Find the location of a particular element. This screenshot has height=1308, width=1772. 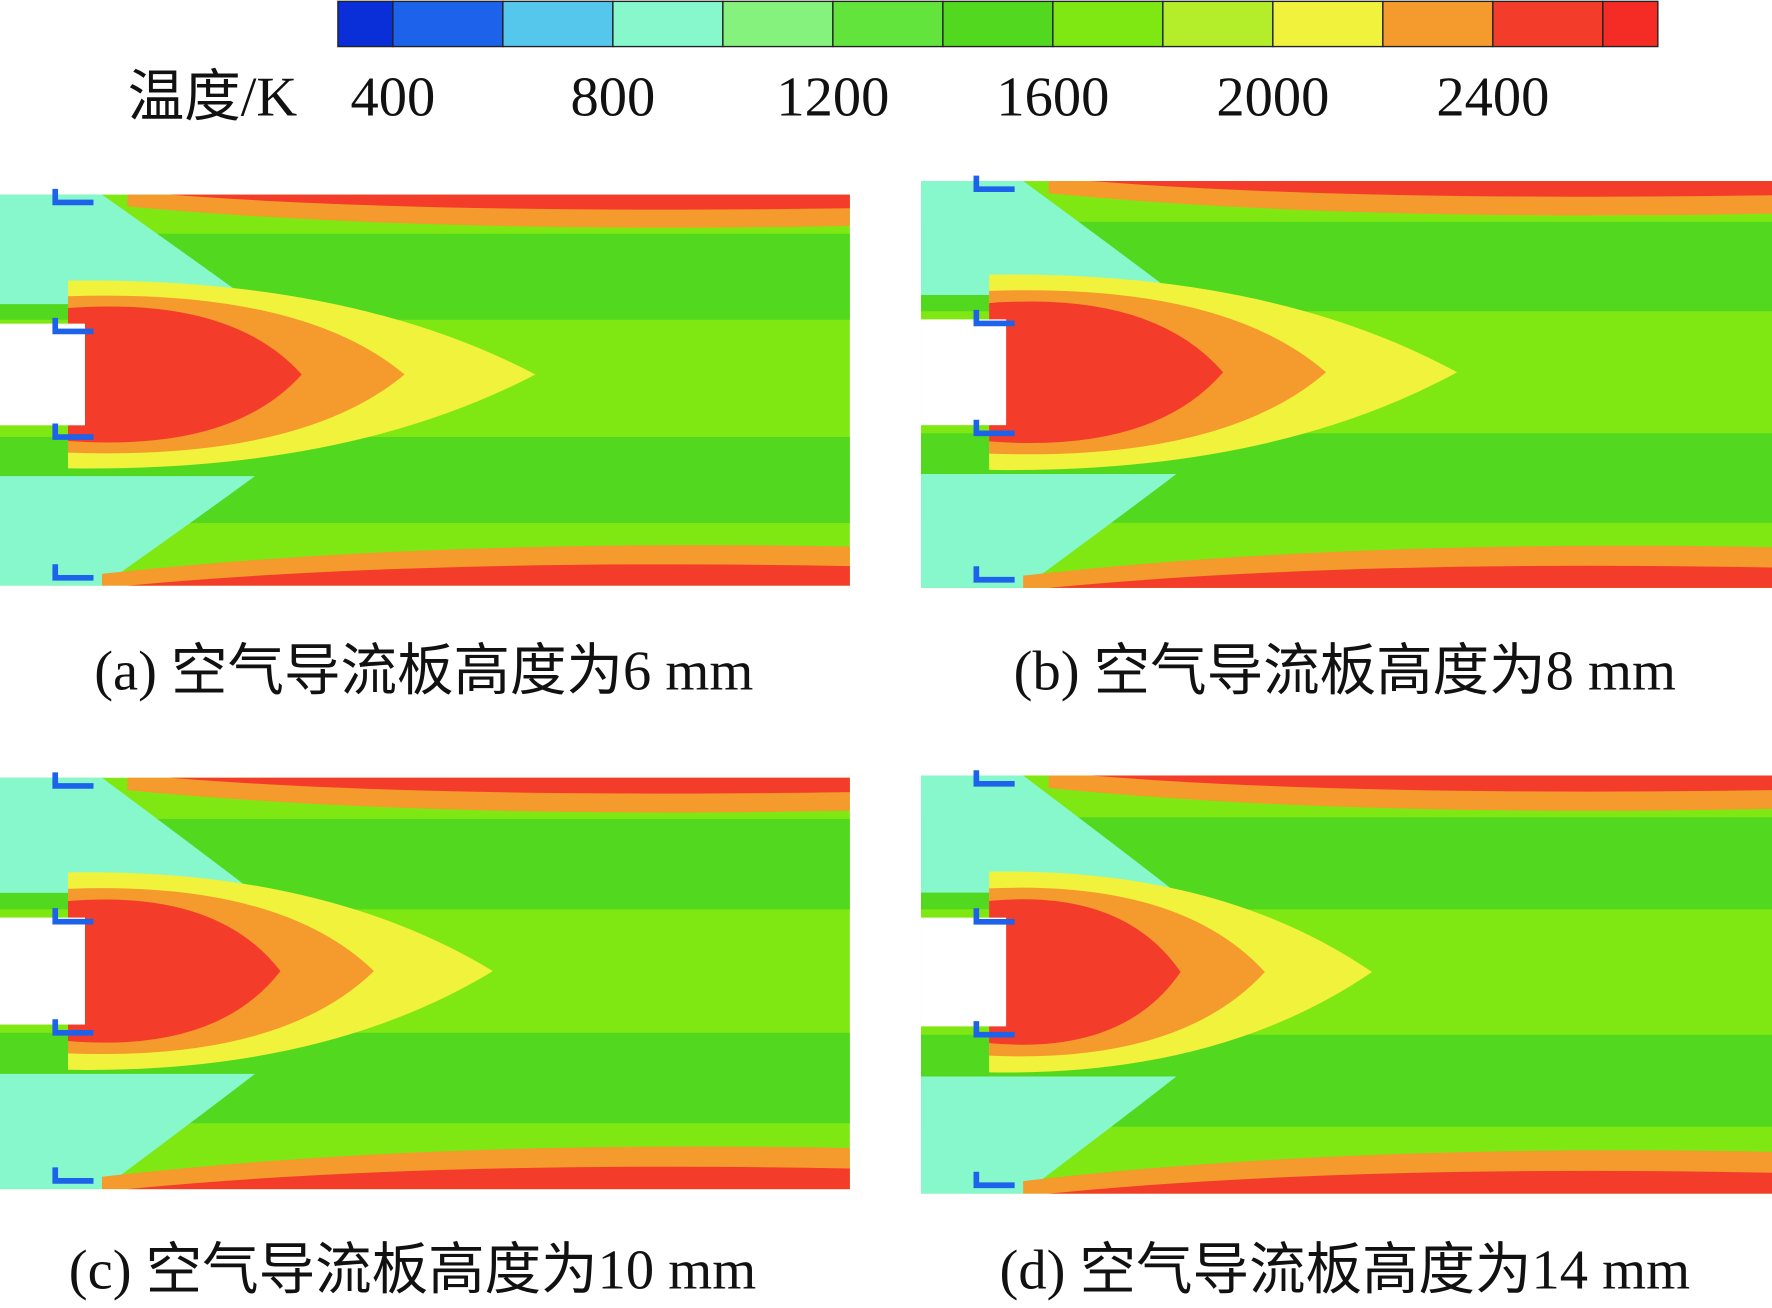

panel-caption: (d) 空气导流板高度为14 mm is located at coordinates (1345, 1271).